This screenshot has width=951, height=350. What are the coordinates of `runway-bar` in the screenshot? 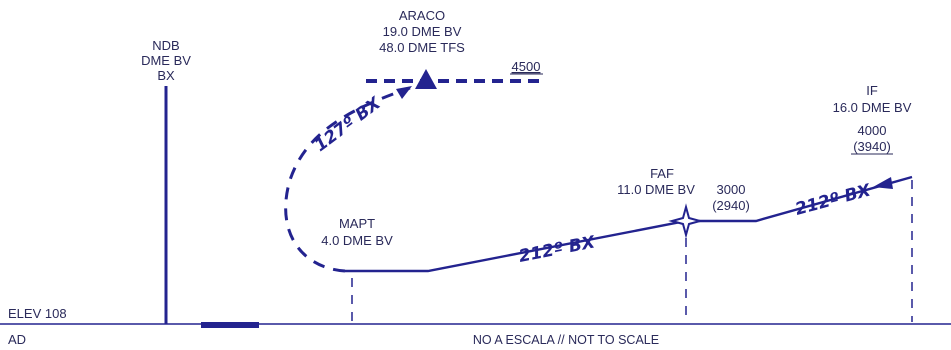 It's located at (230, 325).